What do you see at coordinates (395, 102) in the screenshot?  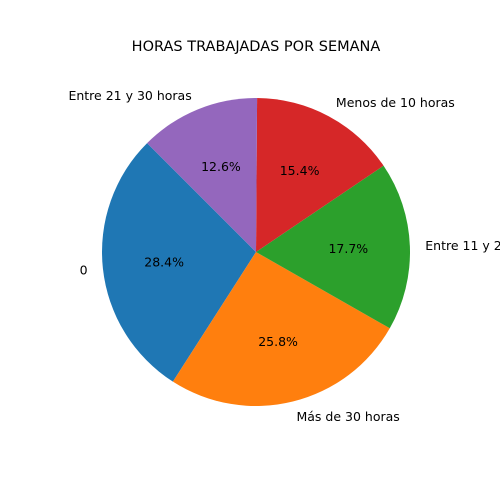 I see `slice-label-menos-de-10-horas: Menos de 10 horas` at bounding box center [395, 102].